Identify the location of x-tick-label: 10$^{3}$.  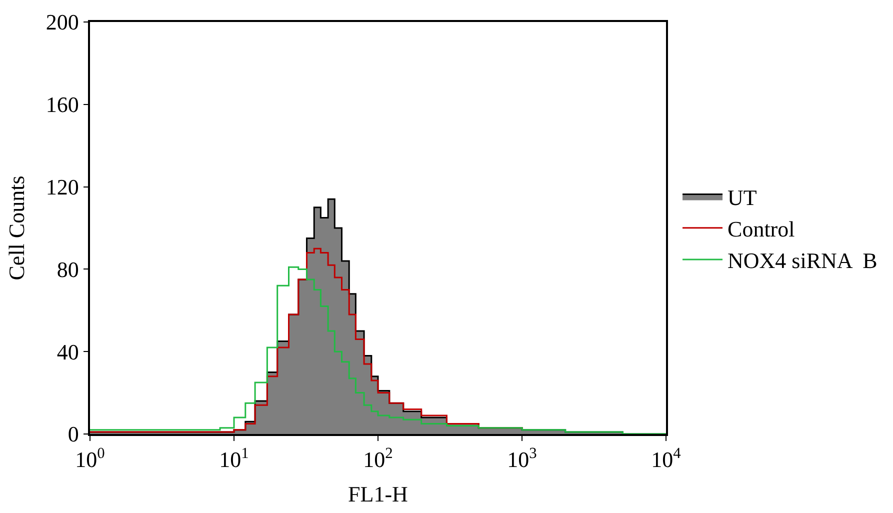
(522, 458).